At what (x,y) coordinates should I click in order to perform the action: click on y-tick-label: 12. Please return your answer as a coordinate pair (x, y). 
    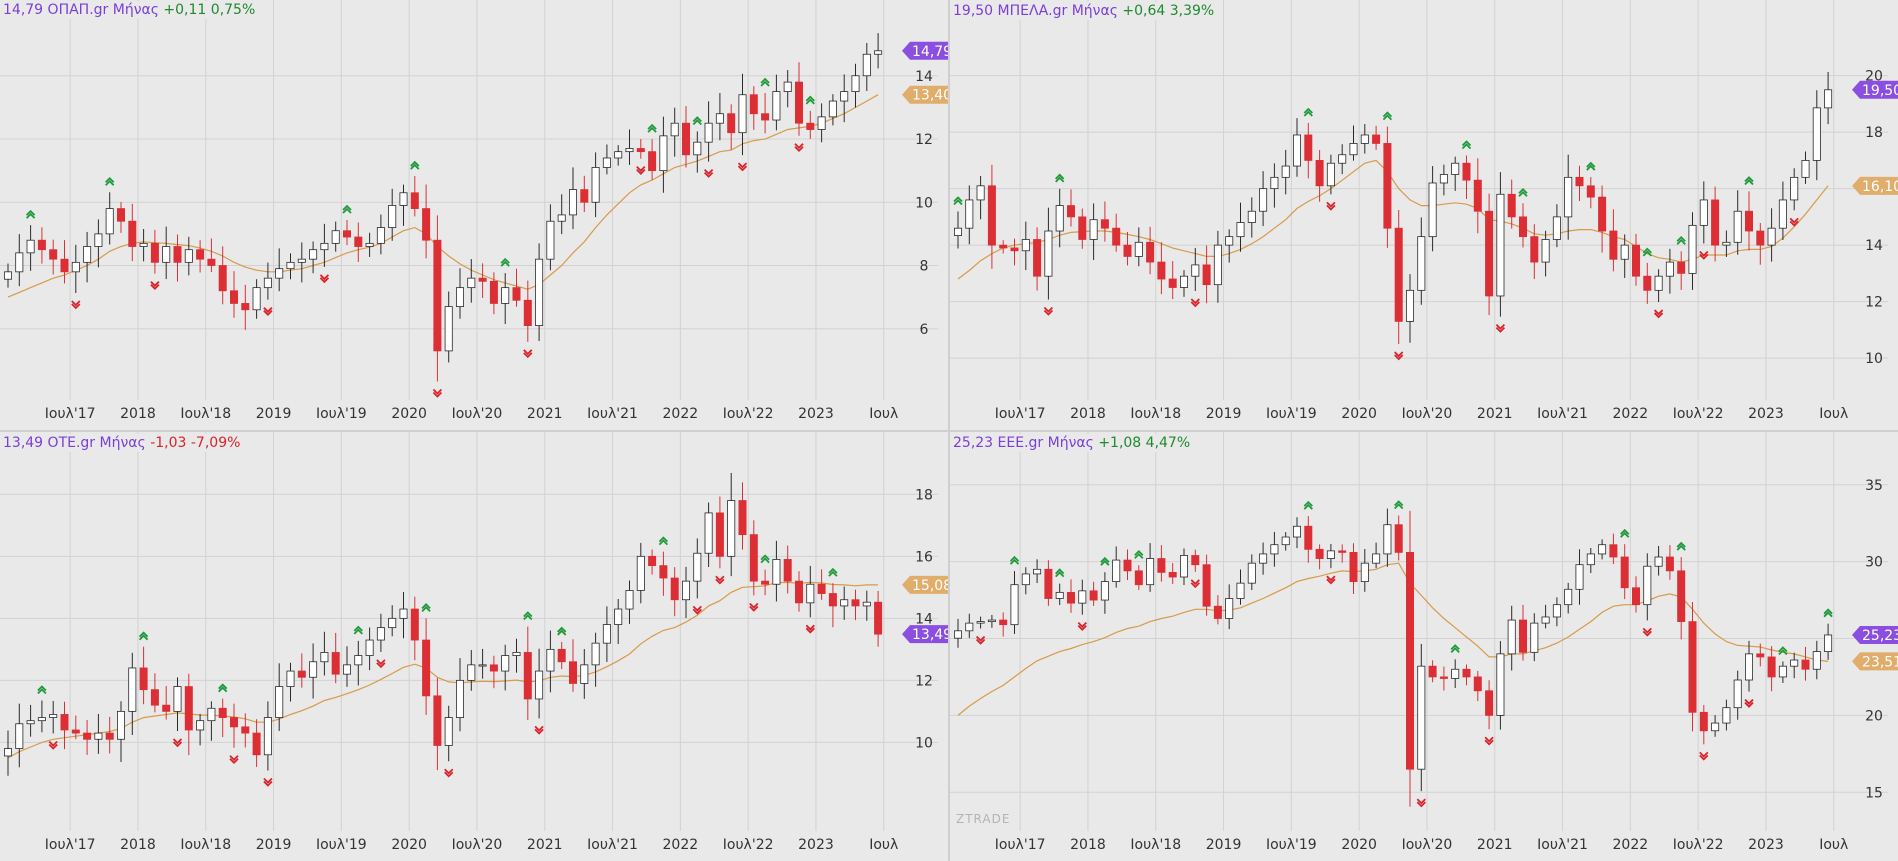
    Looking at the image, I should click on (924, 681).